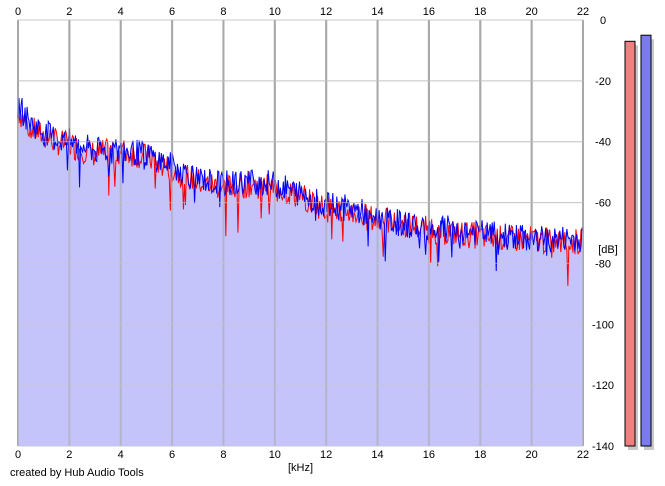 The width and height of the screenshot is (665, 486). I want to click on level-meter-left, so click(630, 243).